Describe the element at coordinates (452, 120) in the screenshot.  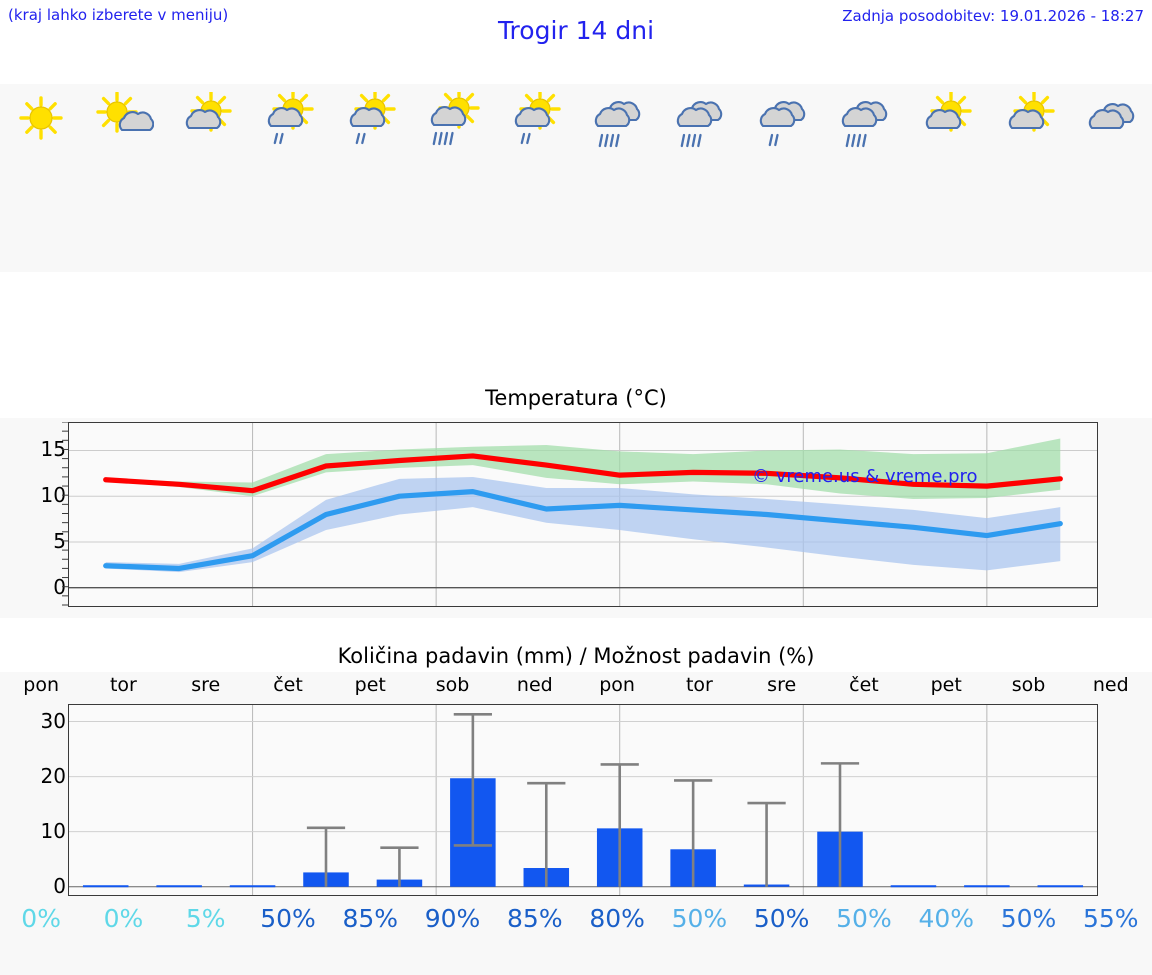
I see `sun-cloud-rain-heavy-icon` at that location.